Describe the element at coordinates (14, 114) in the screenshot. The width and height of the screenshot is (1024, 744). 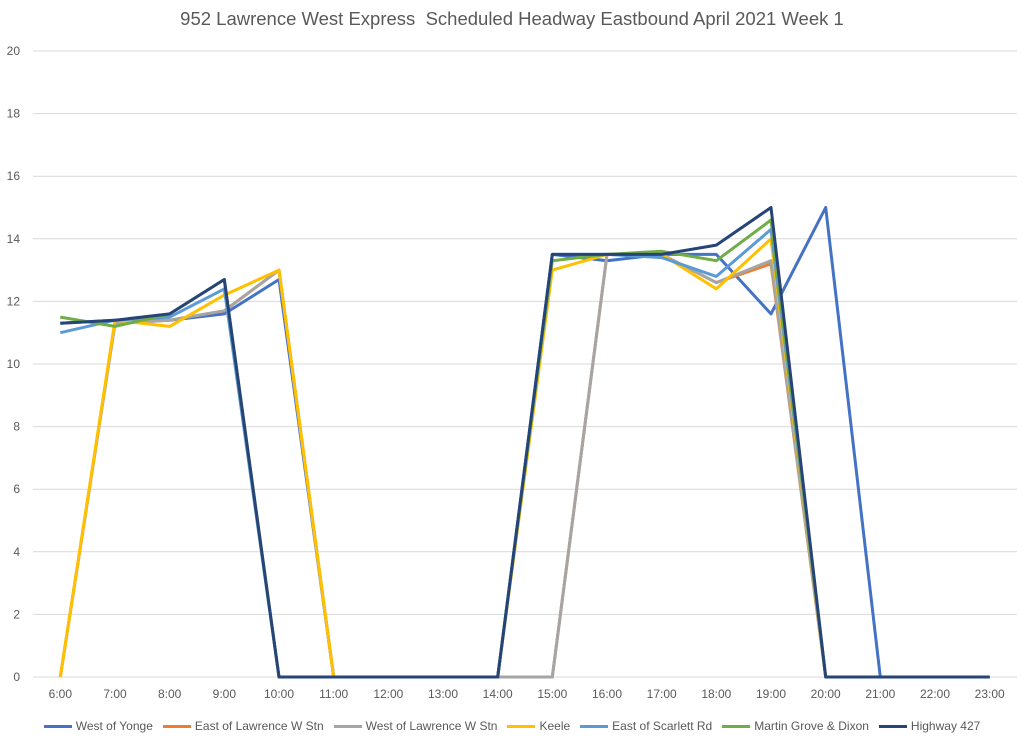
I see `y-tick-label: 18` at that location.